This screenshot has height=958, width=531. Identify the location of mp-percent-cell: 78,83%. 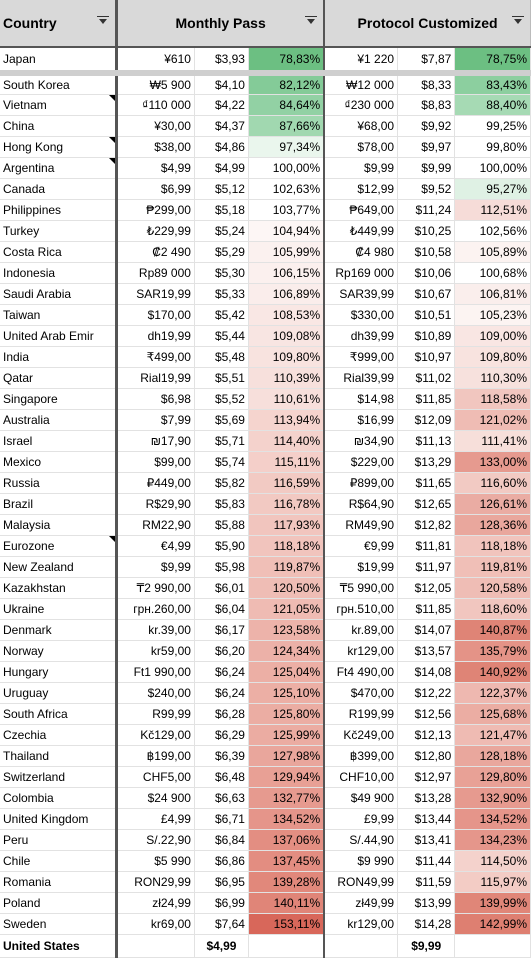
(287, 61).